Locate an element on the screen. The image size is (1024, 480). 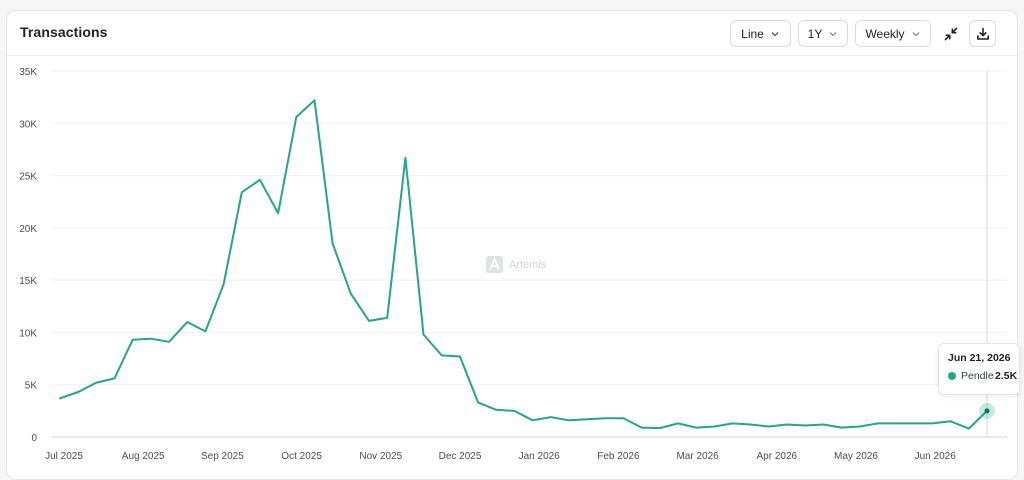
card-title: Transactions is located at coordinates (64, 32).